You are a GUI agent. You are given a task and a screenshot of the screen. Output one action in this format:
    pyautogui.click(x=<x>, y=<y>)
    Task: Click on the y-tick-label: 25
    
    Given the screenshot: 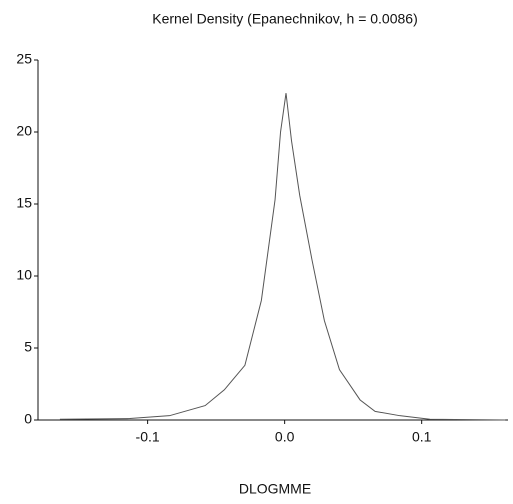 What is the action you would take?
    pyautogui.click(x=24, y=59)
    